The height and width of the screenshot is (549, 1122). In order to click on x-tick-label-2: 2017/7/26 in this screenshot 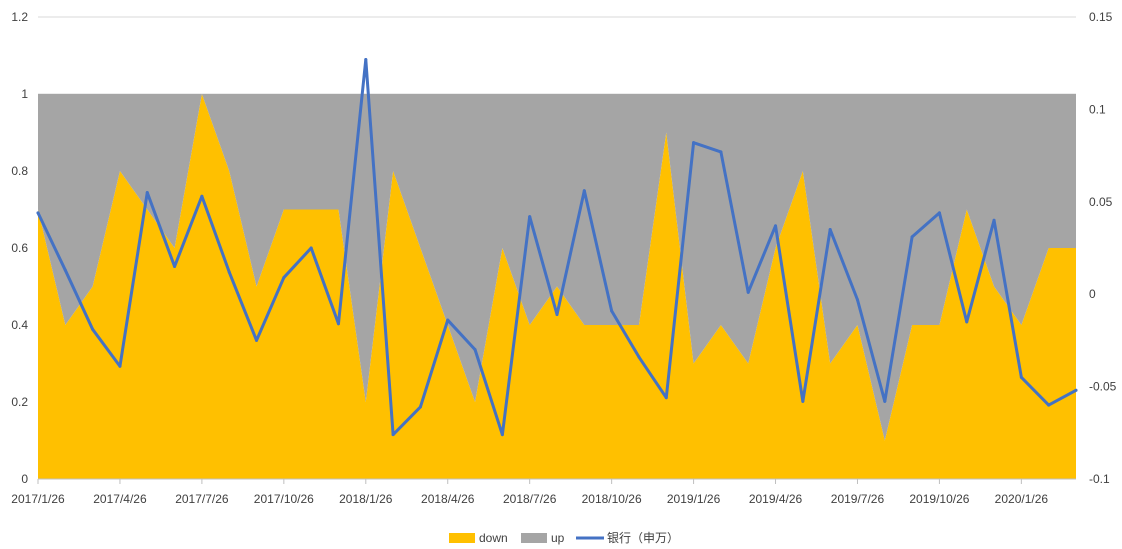, I will do `click(202, 499)`.